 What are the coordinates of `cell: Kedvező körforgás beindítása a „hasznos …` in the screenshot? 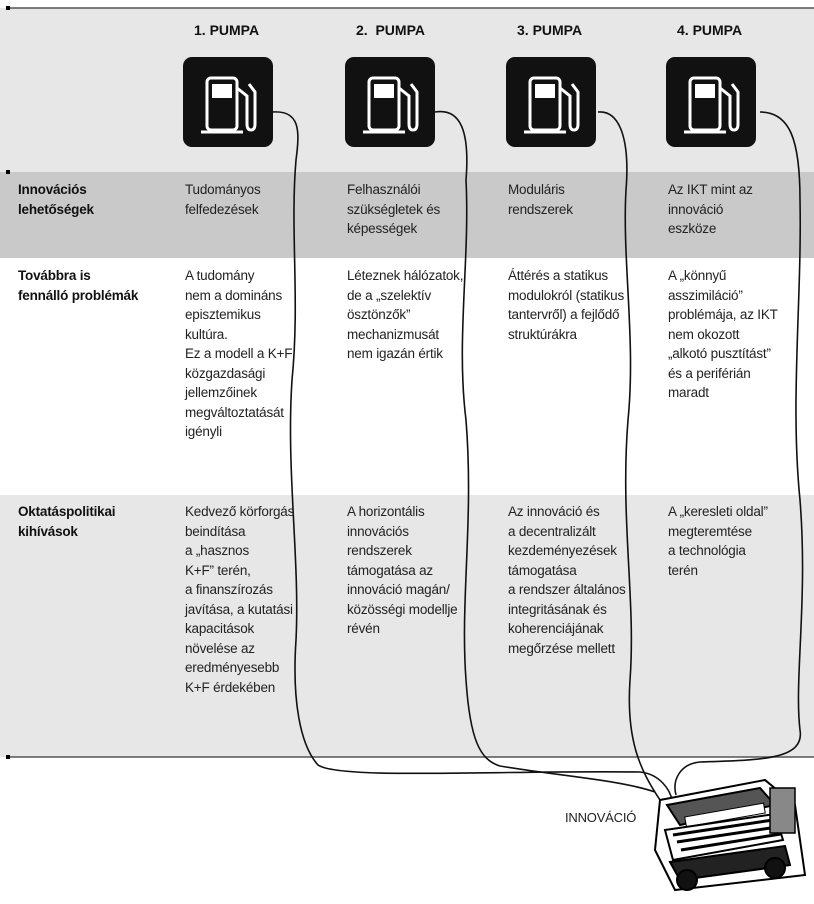 It's located at (240, 599).